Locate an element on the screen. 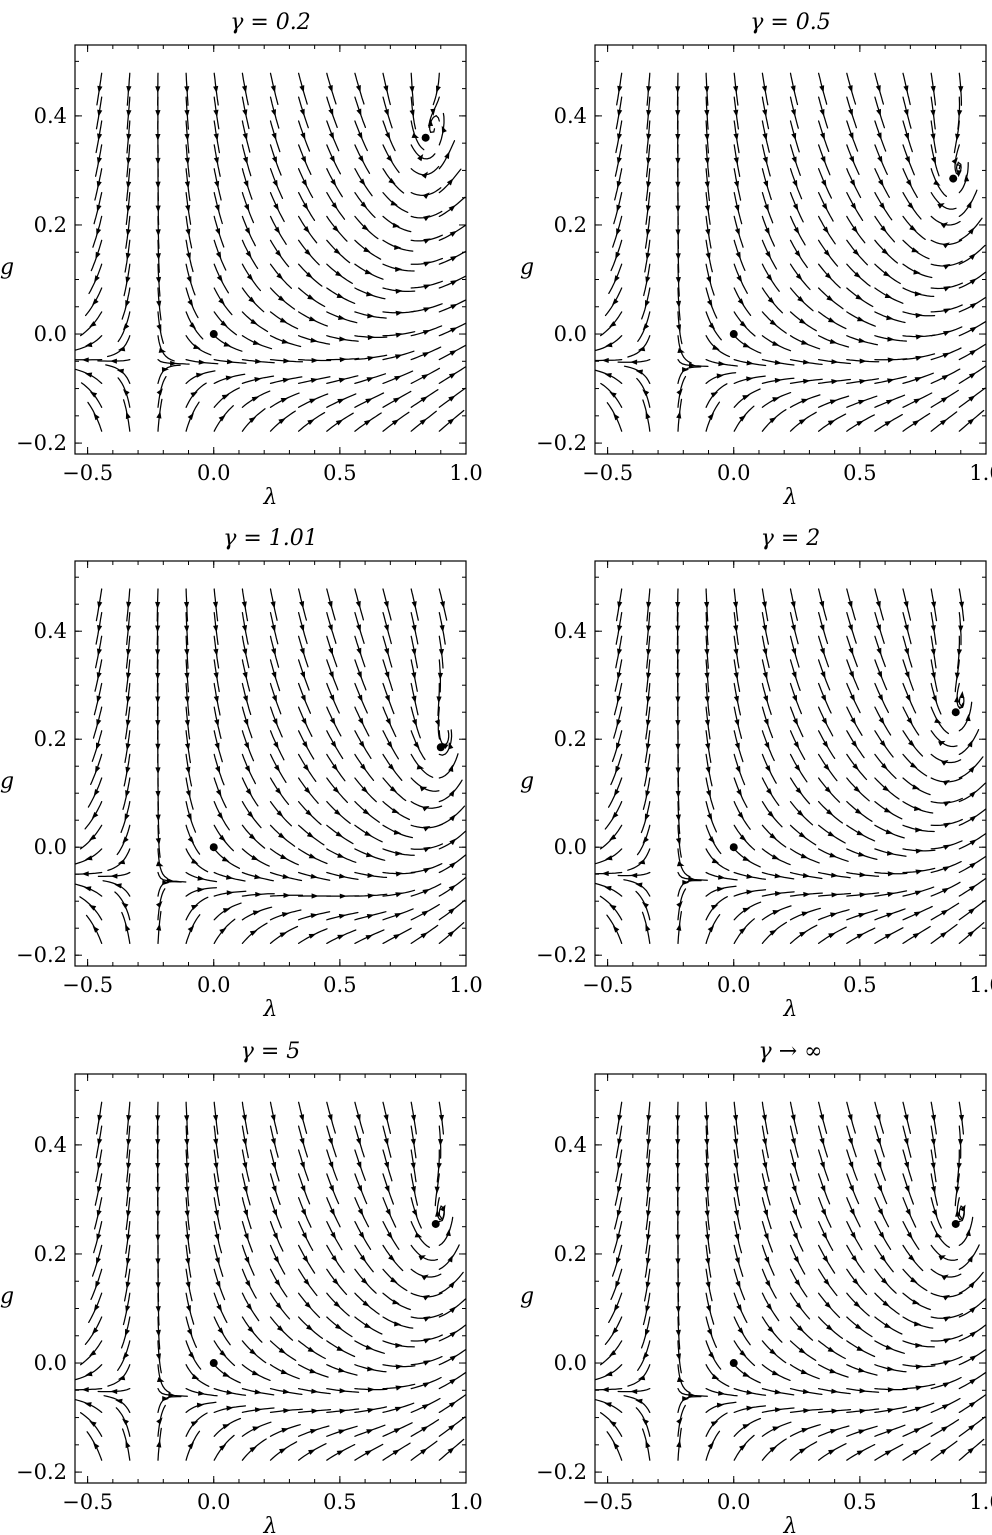 The height and width of the screenshot is (1535, 992). y-axis-label: g is located at coordinates (7, 1296).